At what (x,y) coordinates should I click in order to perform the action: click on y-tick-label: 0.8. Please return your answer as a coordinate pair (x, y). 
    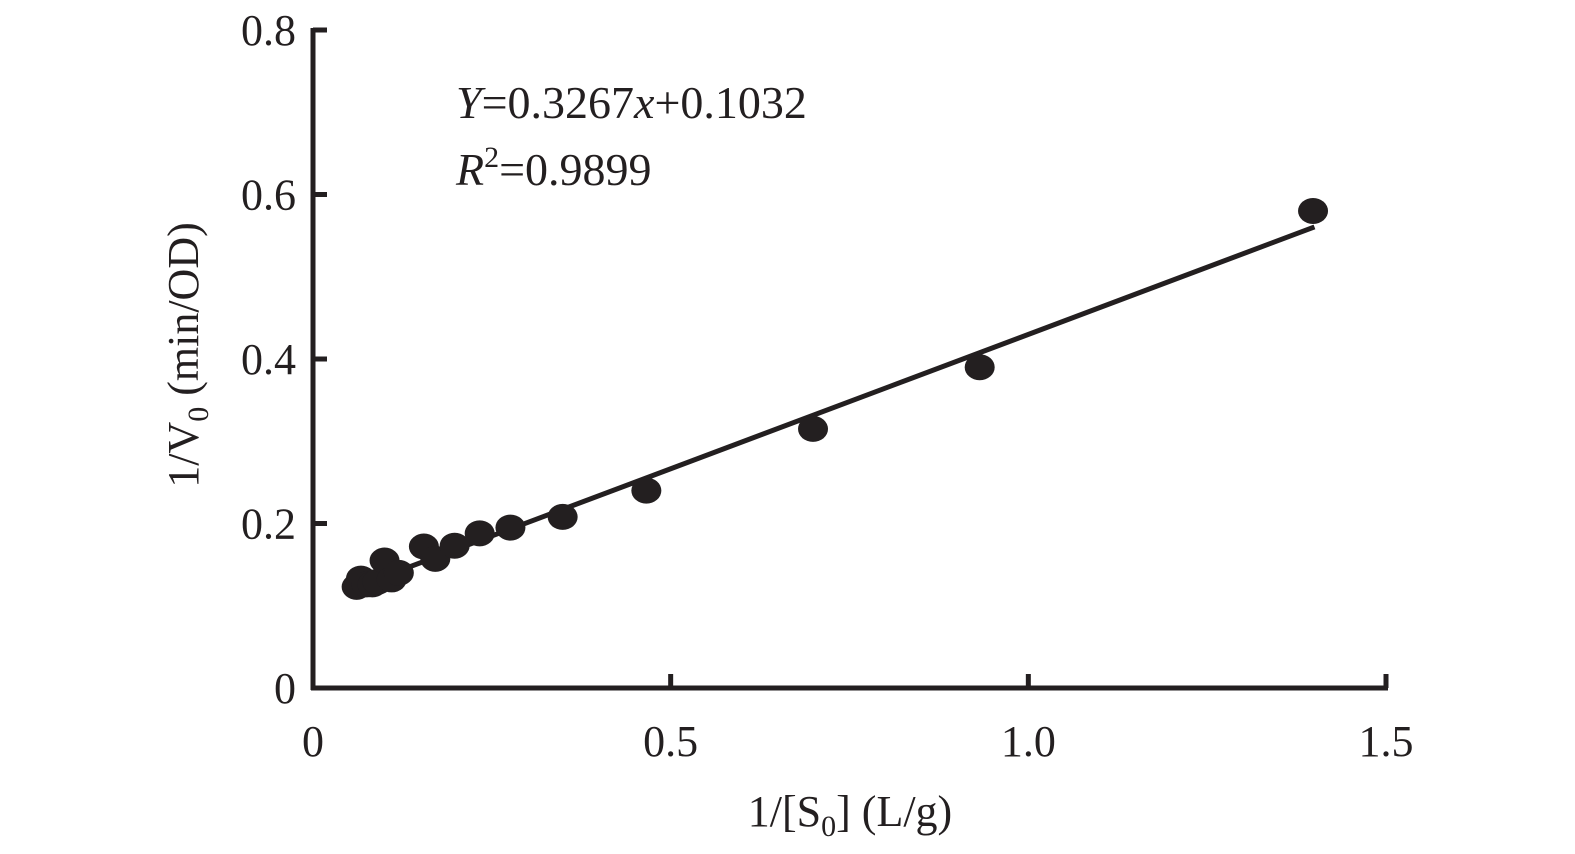
    Looking at the image, I should click on (268, 30).